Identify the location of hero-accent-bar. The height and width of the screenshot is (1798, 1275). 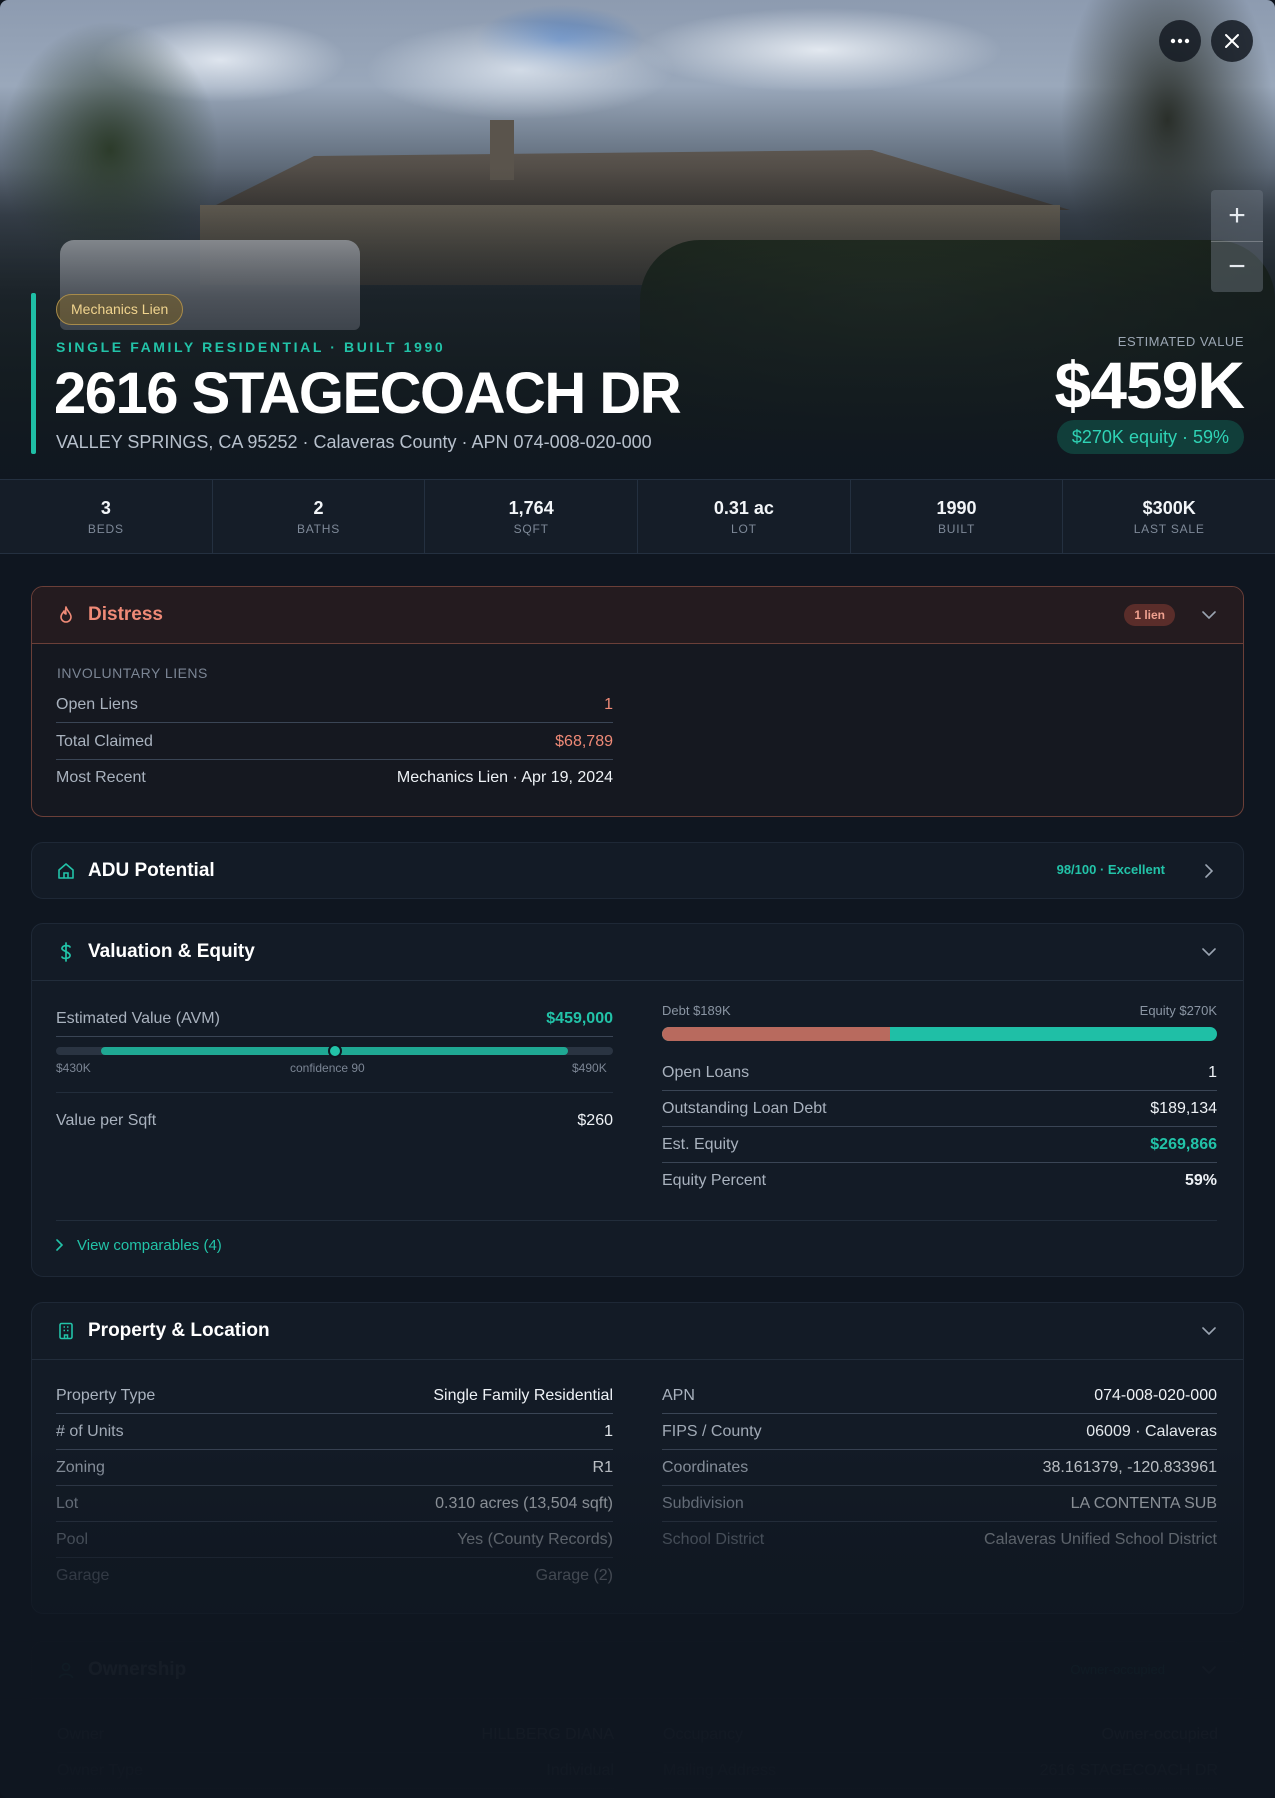
(33, 373).